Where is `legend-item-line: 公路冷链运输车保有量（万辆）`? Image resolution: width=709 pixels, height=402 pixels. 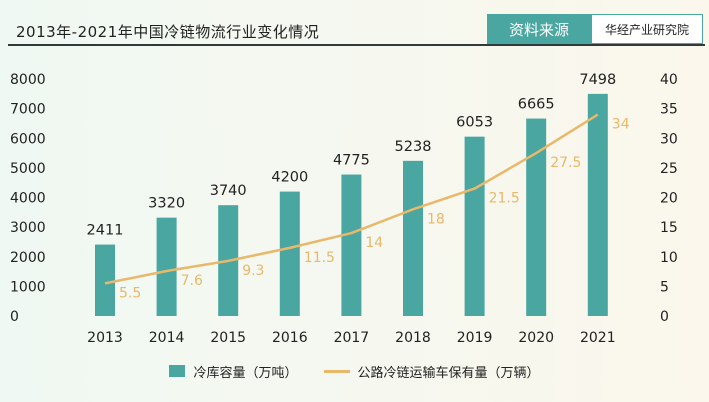 legend-item-line: 公路冷链运输车保有量（万辆） is located at coordinates (431, 371).